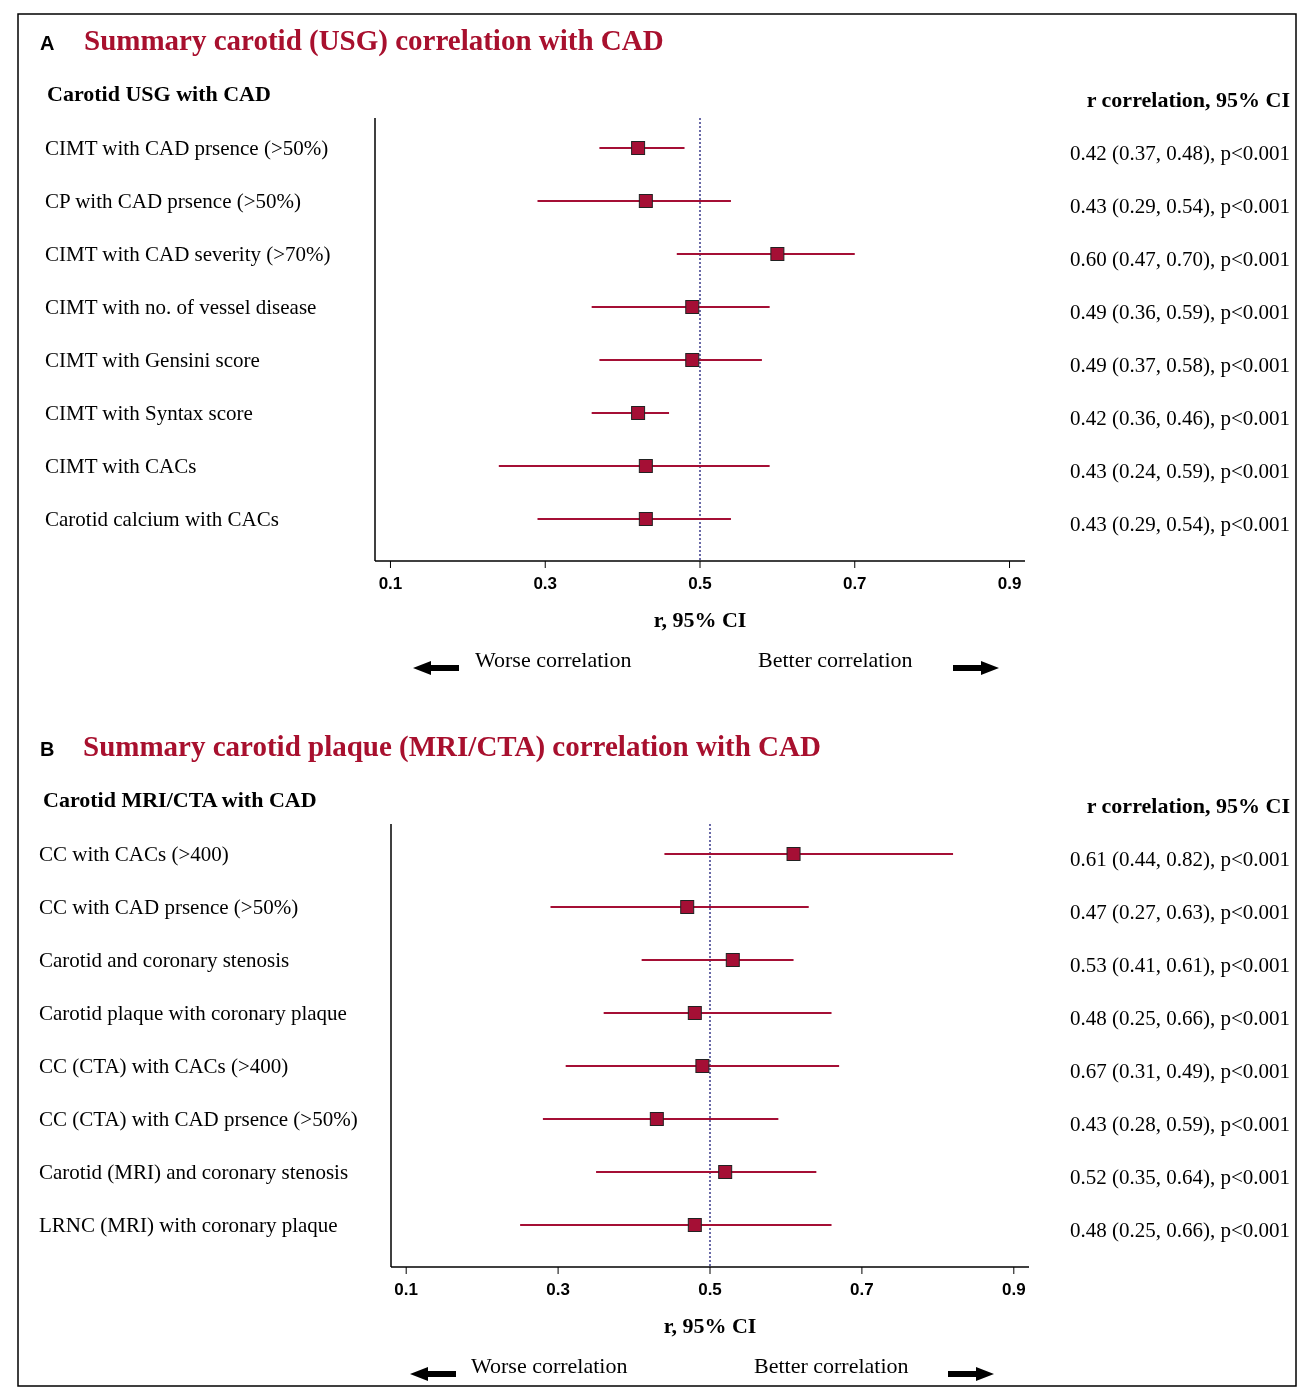 This screenshot has height=1389, width=1302. What do you see at coordinates (1179, 965) in the screenshot?
I see `data-label: 0.53 (0.41, 0.61), p<0.001` at bounding box center [1179, 965].